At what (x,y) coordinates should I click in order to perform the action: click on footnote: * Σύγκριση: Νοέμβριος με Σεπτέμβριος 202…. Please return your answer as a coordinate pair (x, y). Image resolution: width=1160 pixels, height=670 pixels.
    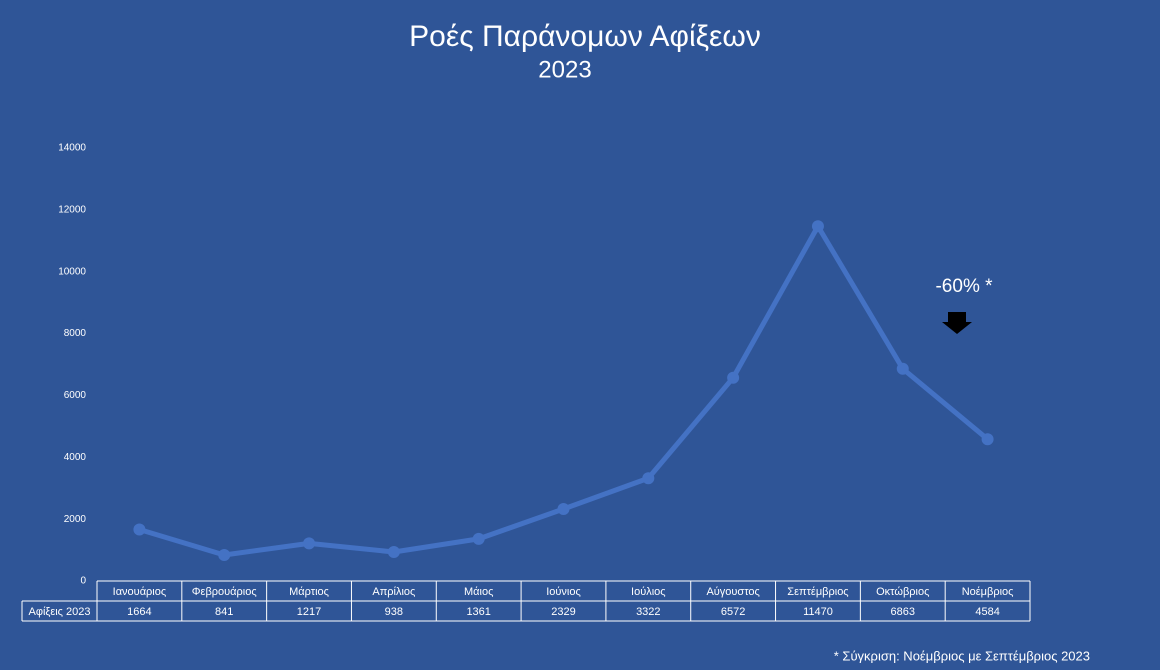
    Looking at the image, I should click on (962, 655).